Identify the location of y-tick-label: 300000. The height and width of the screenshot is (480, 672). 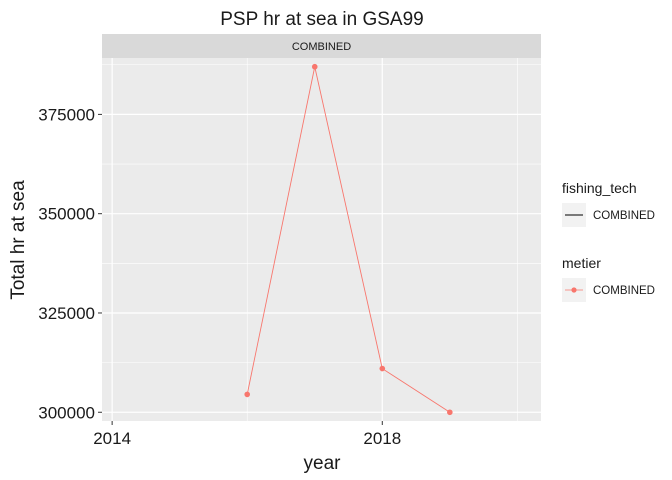
(66, 412).